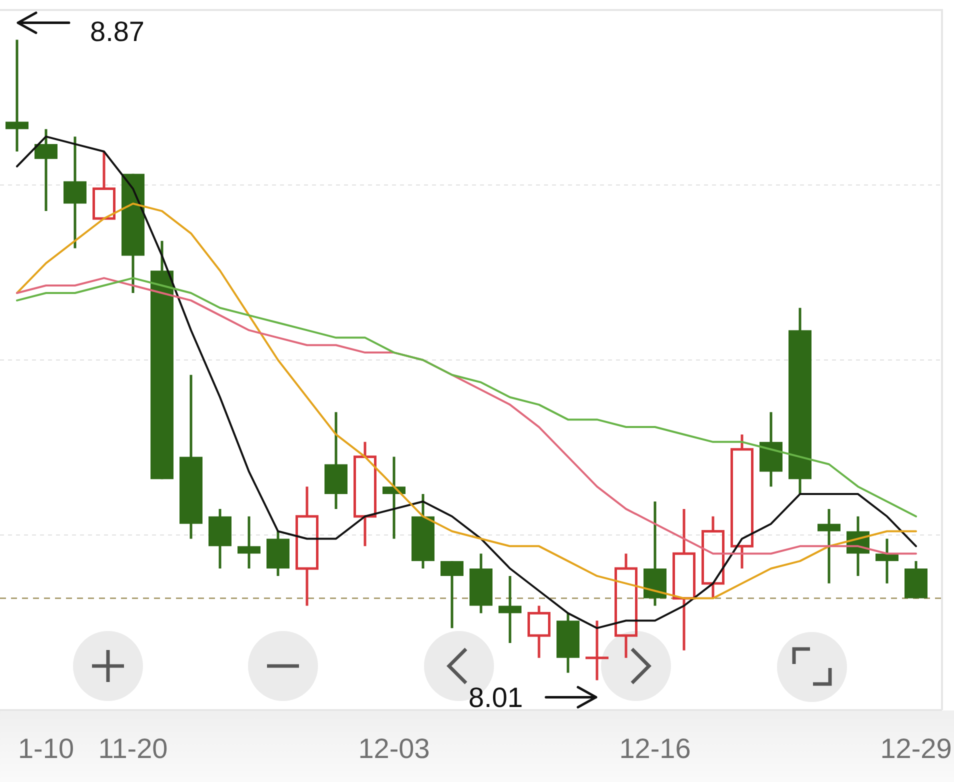 This screenshot has width=954, height=782. Describe the element at coordinates (394, 748) in the screenshot. I see `x-tick-label: 12-03` at that location.